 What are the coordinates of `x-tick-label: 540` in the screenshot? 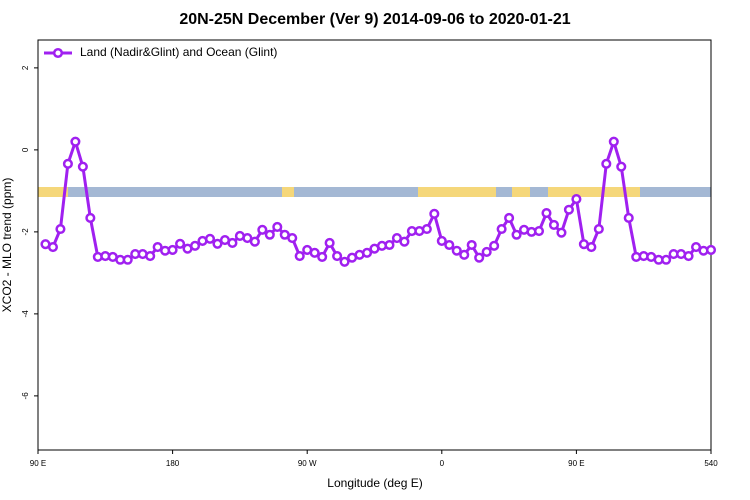 It's located at (711, 463).